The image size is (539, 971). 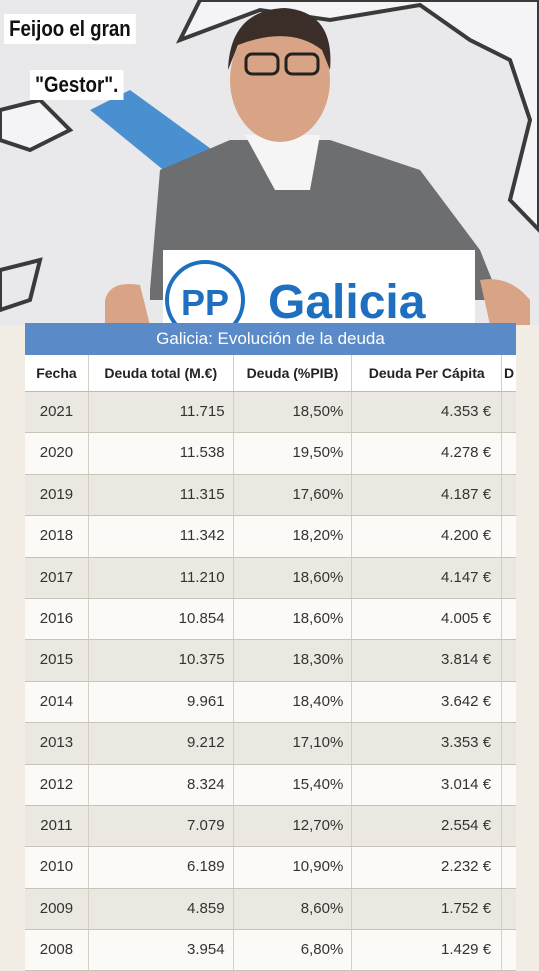 What do you see at coordinates (57, 577) in the screenshot?
I see `cell: 2017` at bounding box center [57, 577].